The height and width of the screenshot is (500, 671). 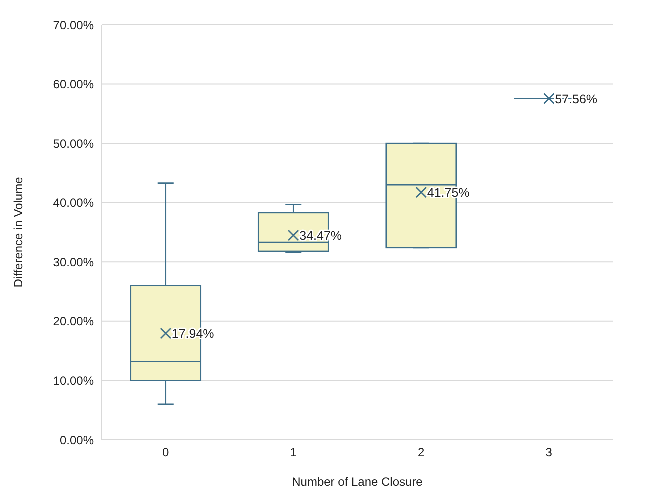 I want to click on x-tick-label: 1, so click(x=294, y=453).